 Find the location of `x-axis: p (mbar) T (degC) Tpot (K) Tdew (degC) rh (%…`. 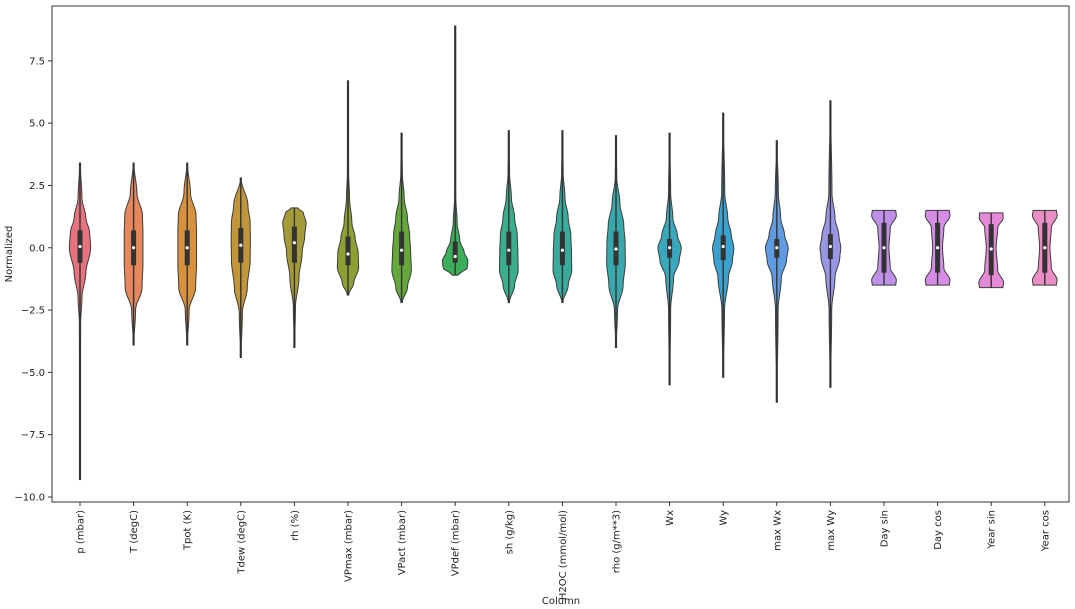

x-axis: p (mbar) T (degC) Tpot (K) Tdew (degC) rh (%… is located at coordinates (563, 551).